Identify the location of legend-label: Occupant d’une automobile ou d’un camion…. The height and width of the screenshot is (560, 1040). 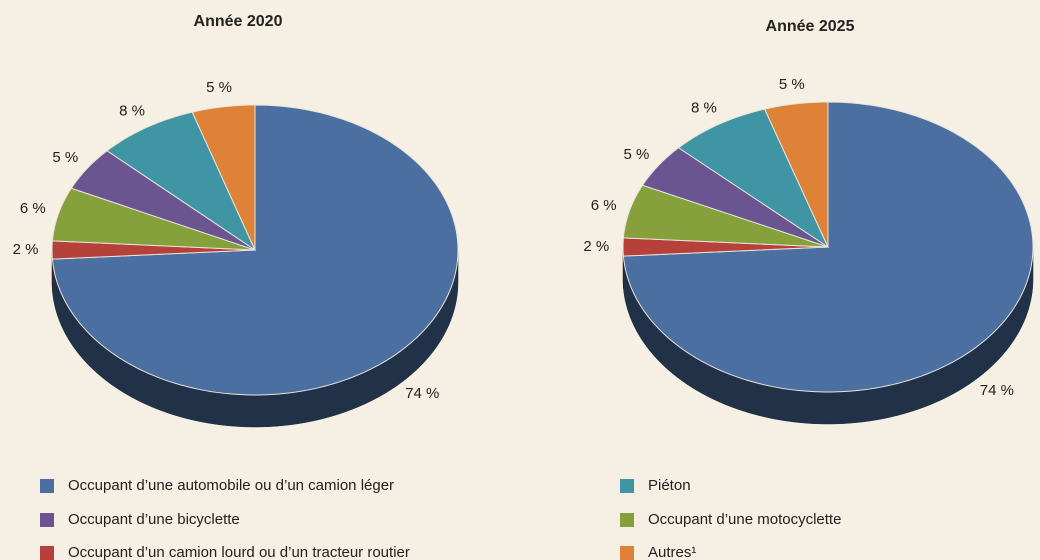
(231, 485).